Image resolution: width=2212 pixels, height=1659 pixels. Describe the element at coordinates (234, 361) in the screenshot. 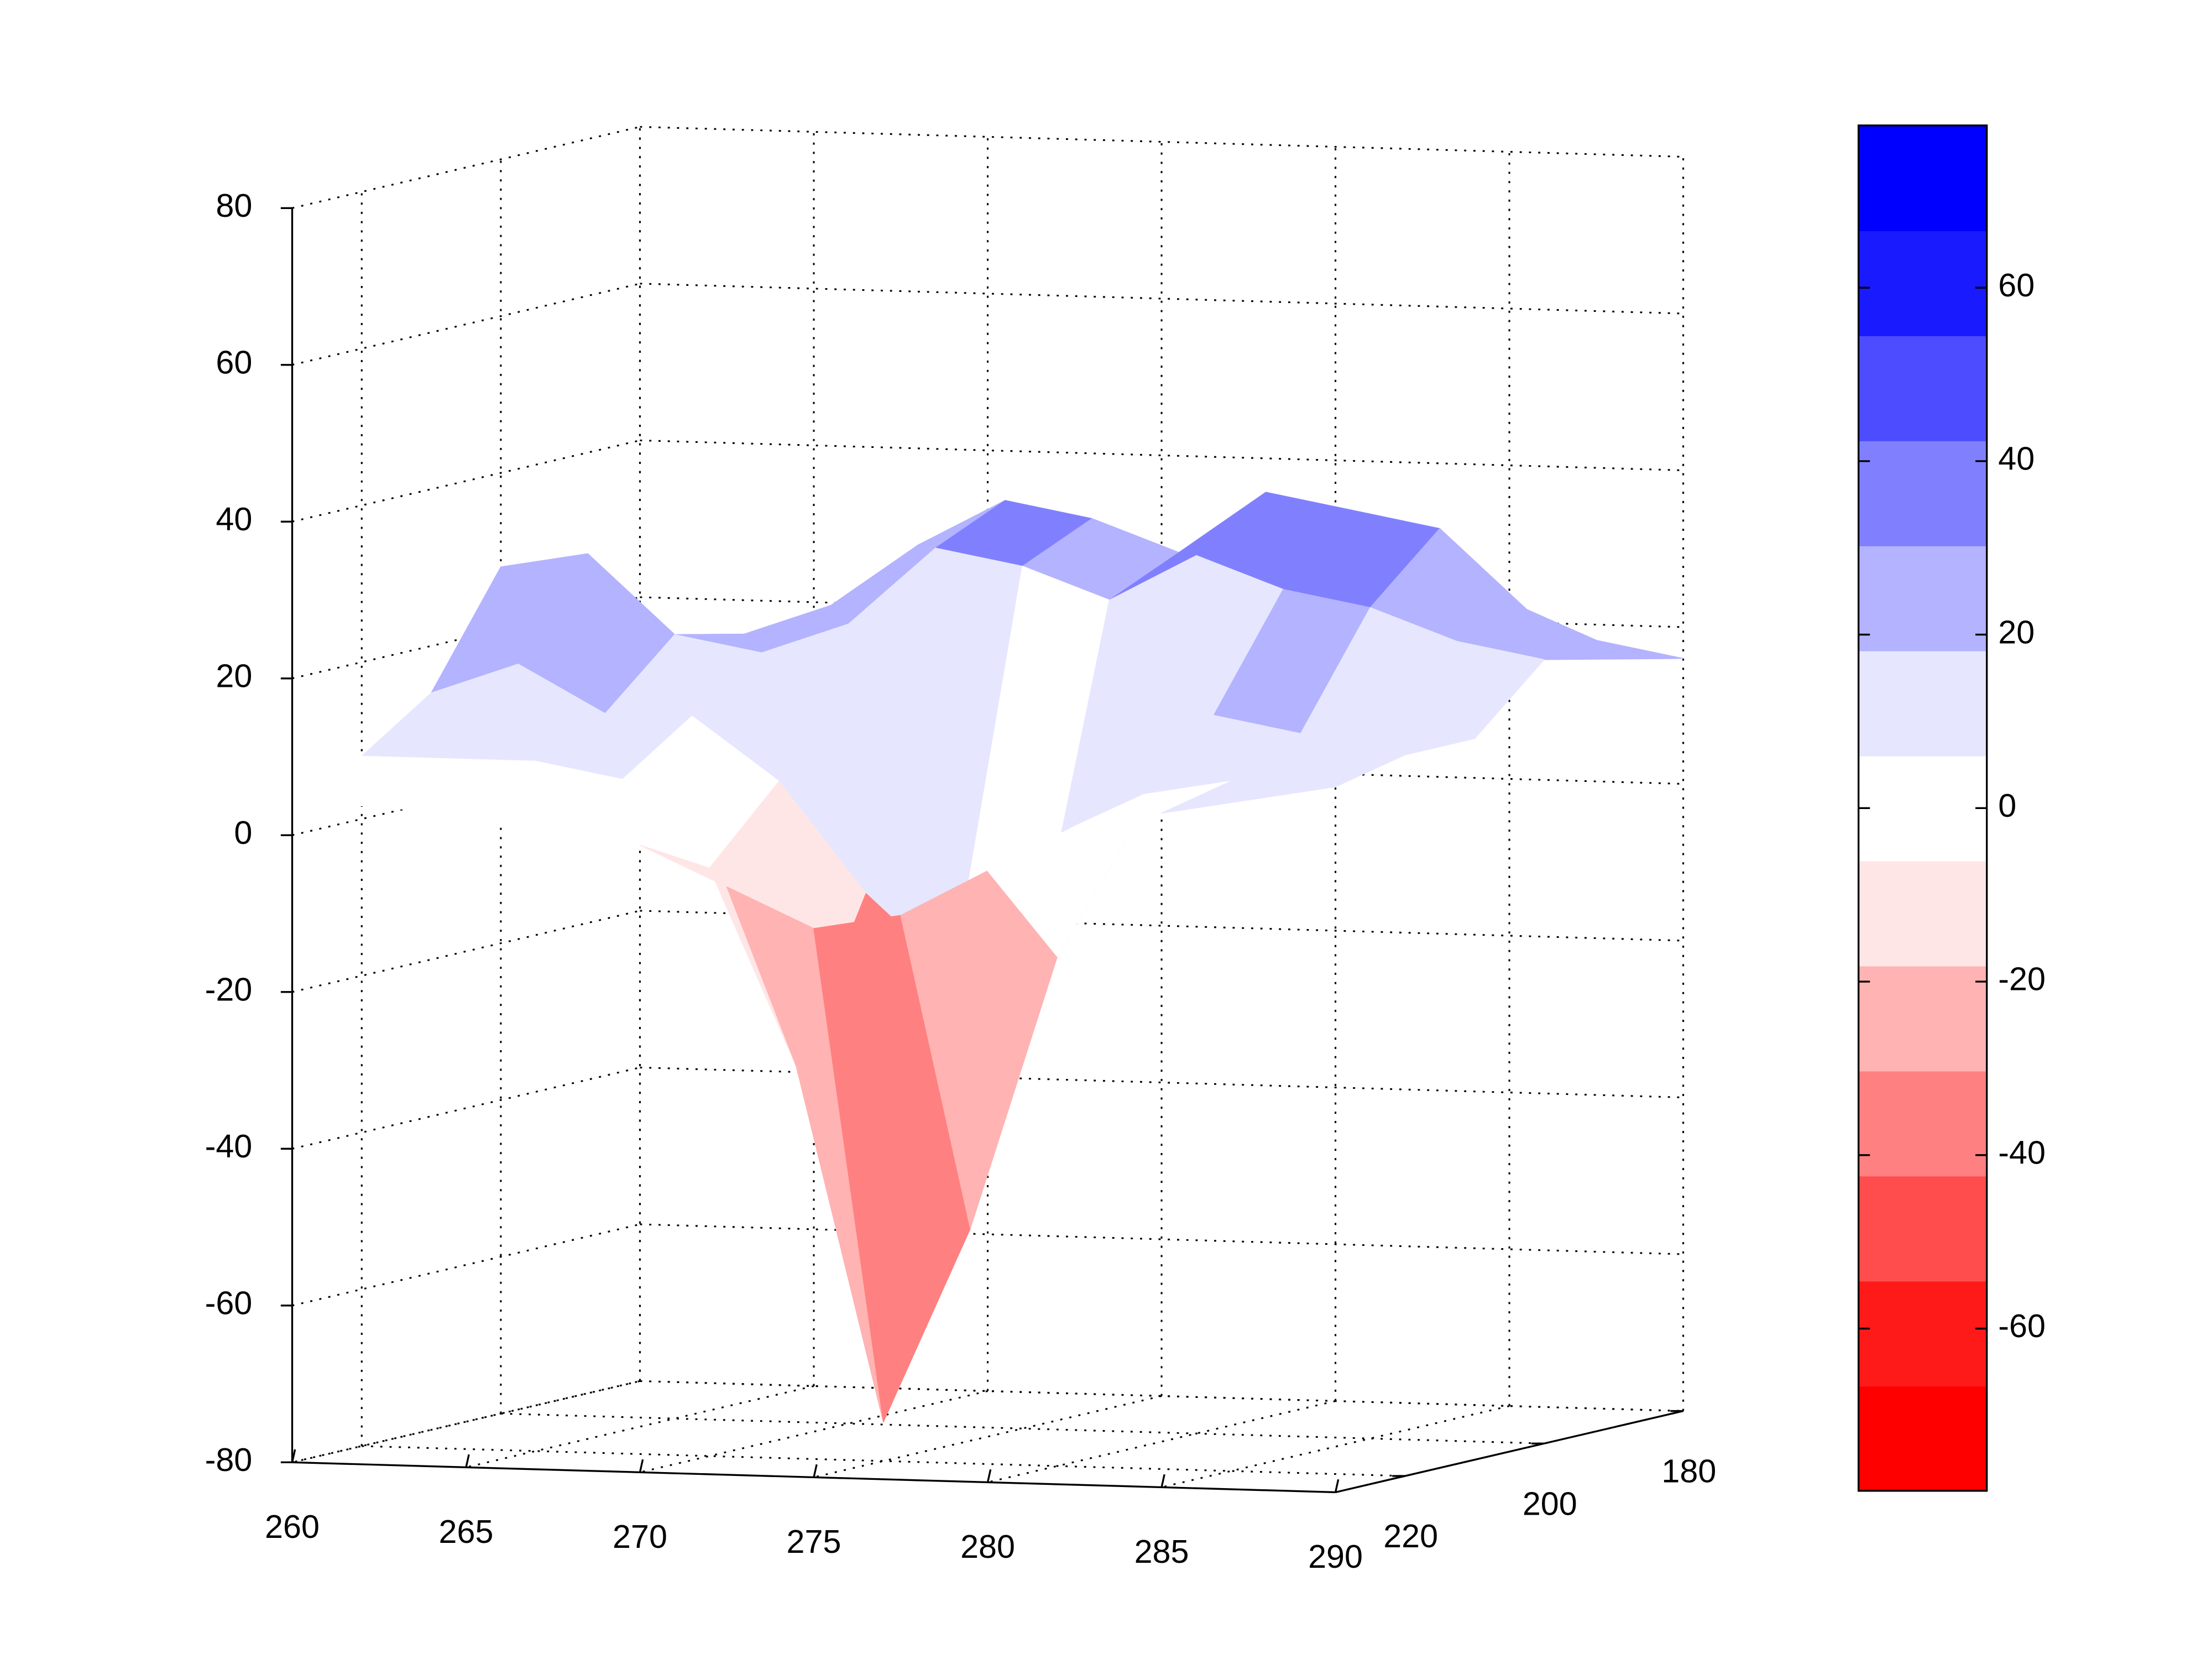

I see `z-tick-label: 60` at that location.